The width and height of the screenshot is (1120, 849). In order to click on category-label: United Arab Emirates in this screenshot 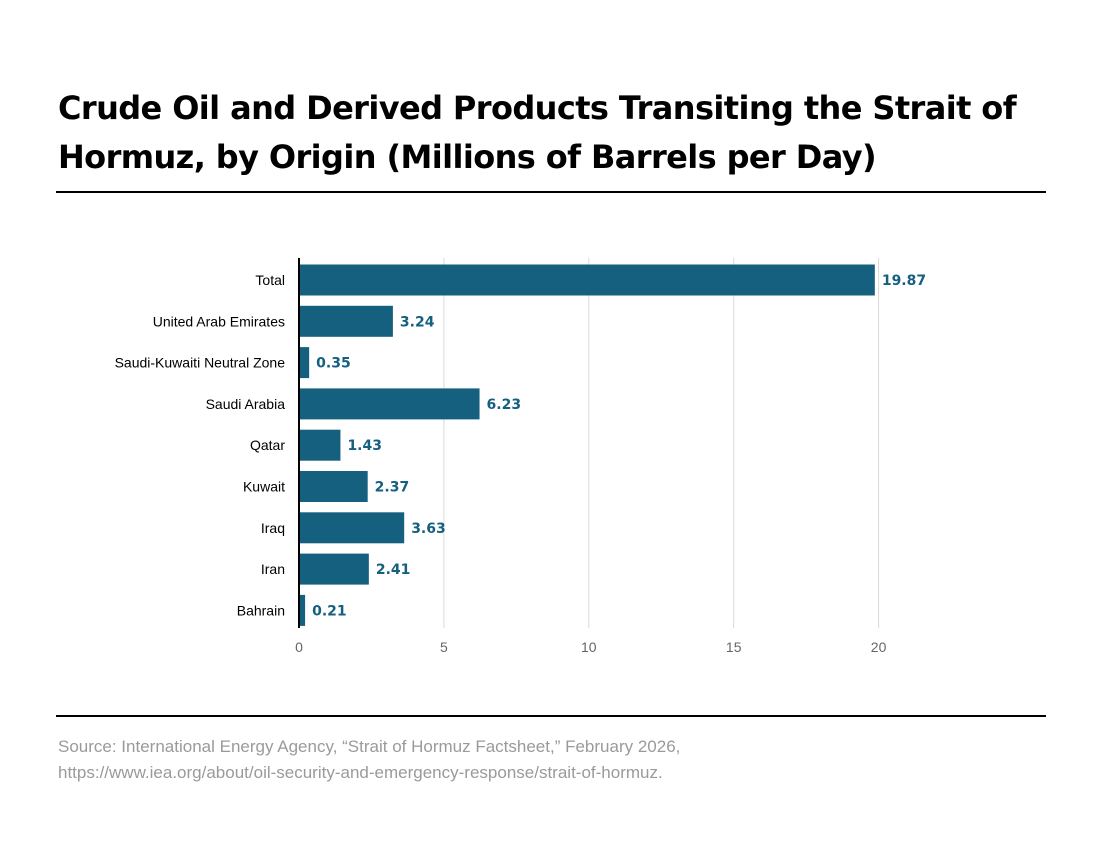, I will do `click(219, 321)`.